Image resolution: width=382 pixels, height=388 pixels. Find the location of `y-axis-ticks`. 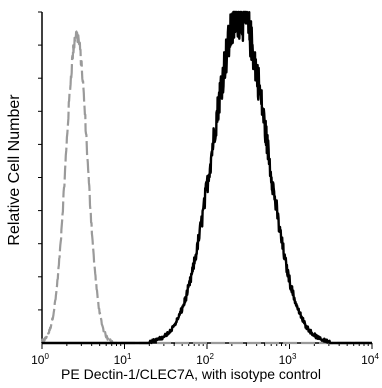

y-axis-ticks is located at coordinates (40, 161).